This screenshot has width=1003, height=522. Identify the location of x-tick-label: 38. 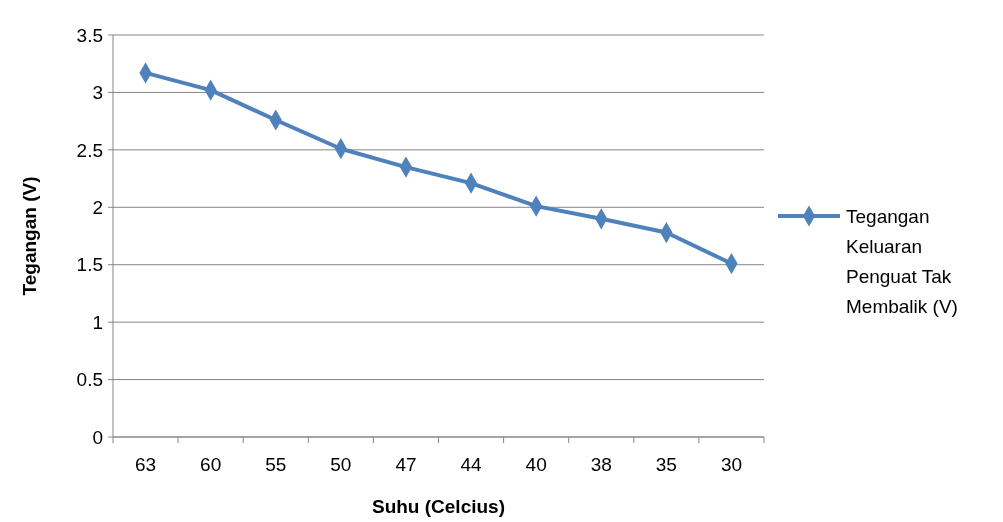
(601, 464).